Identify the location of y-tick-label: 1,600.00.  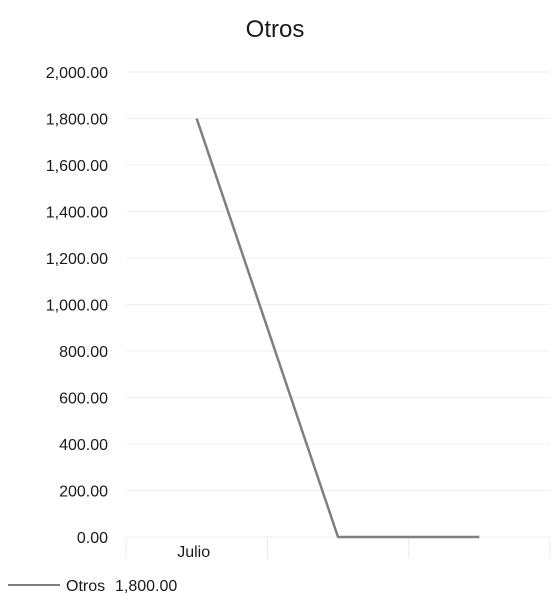
(77, 166).